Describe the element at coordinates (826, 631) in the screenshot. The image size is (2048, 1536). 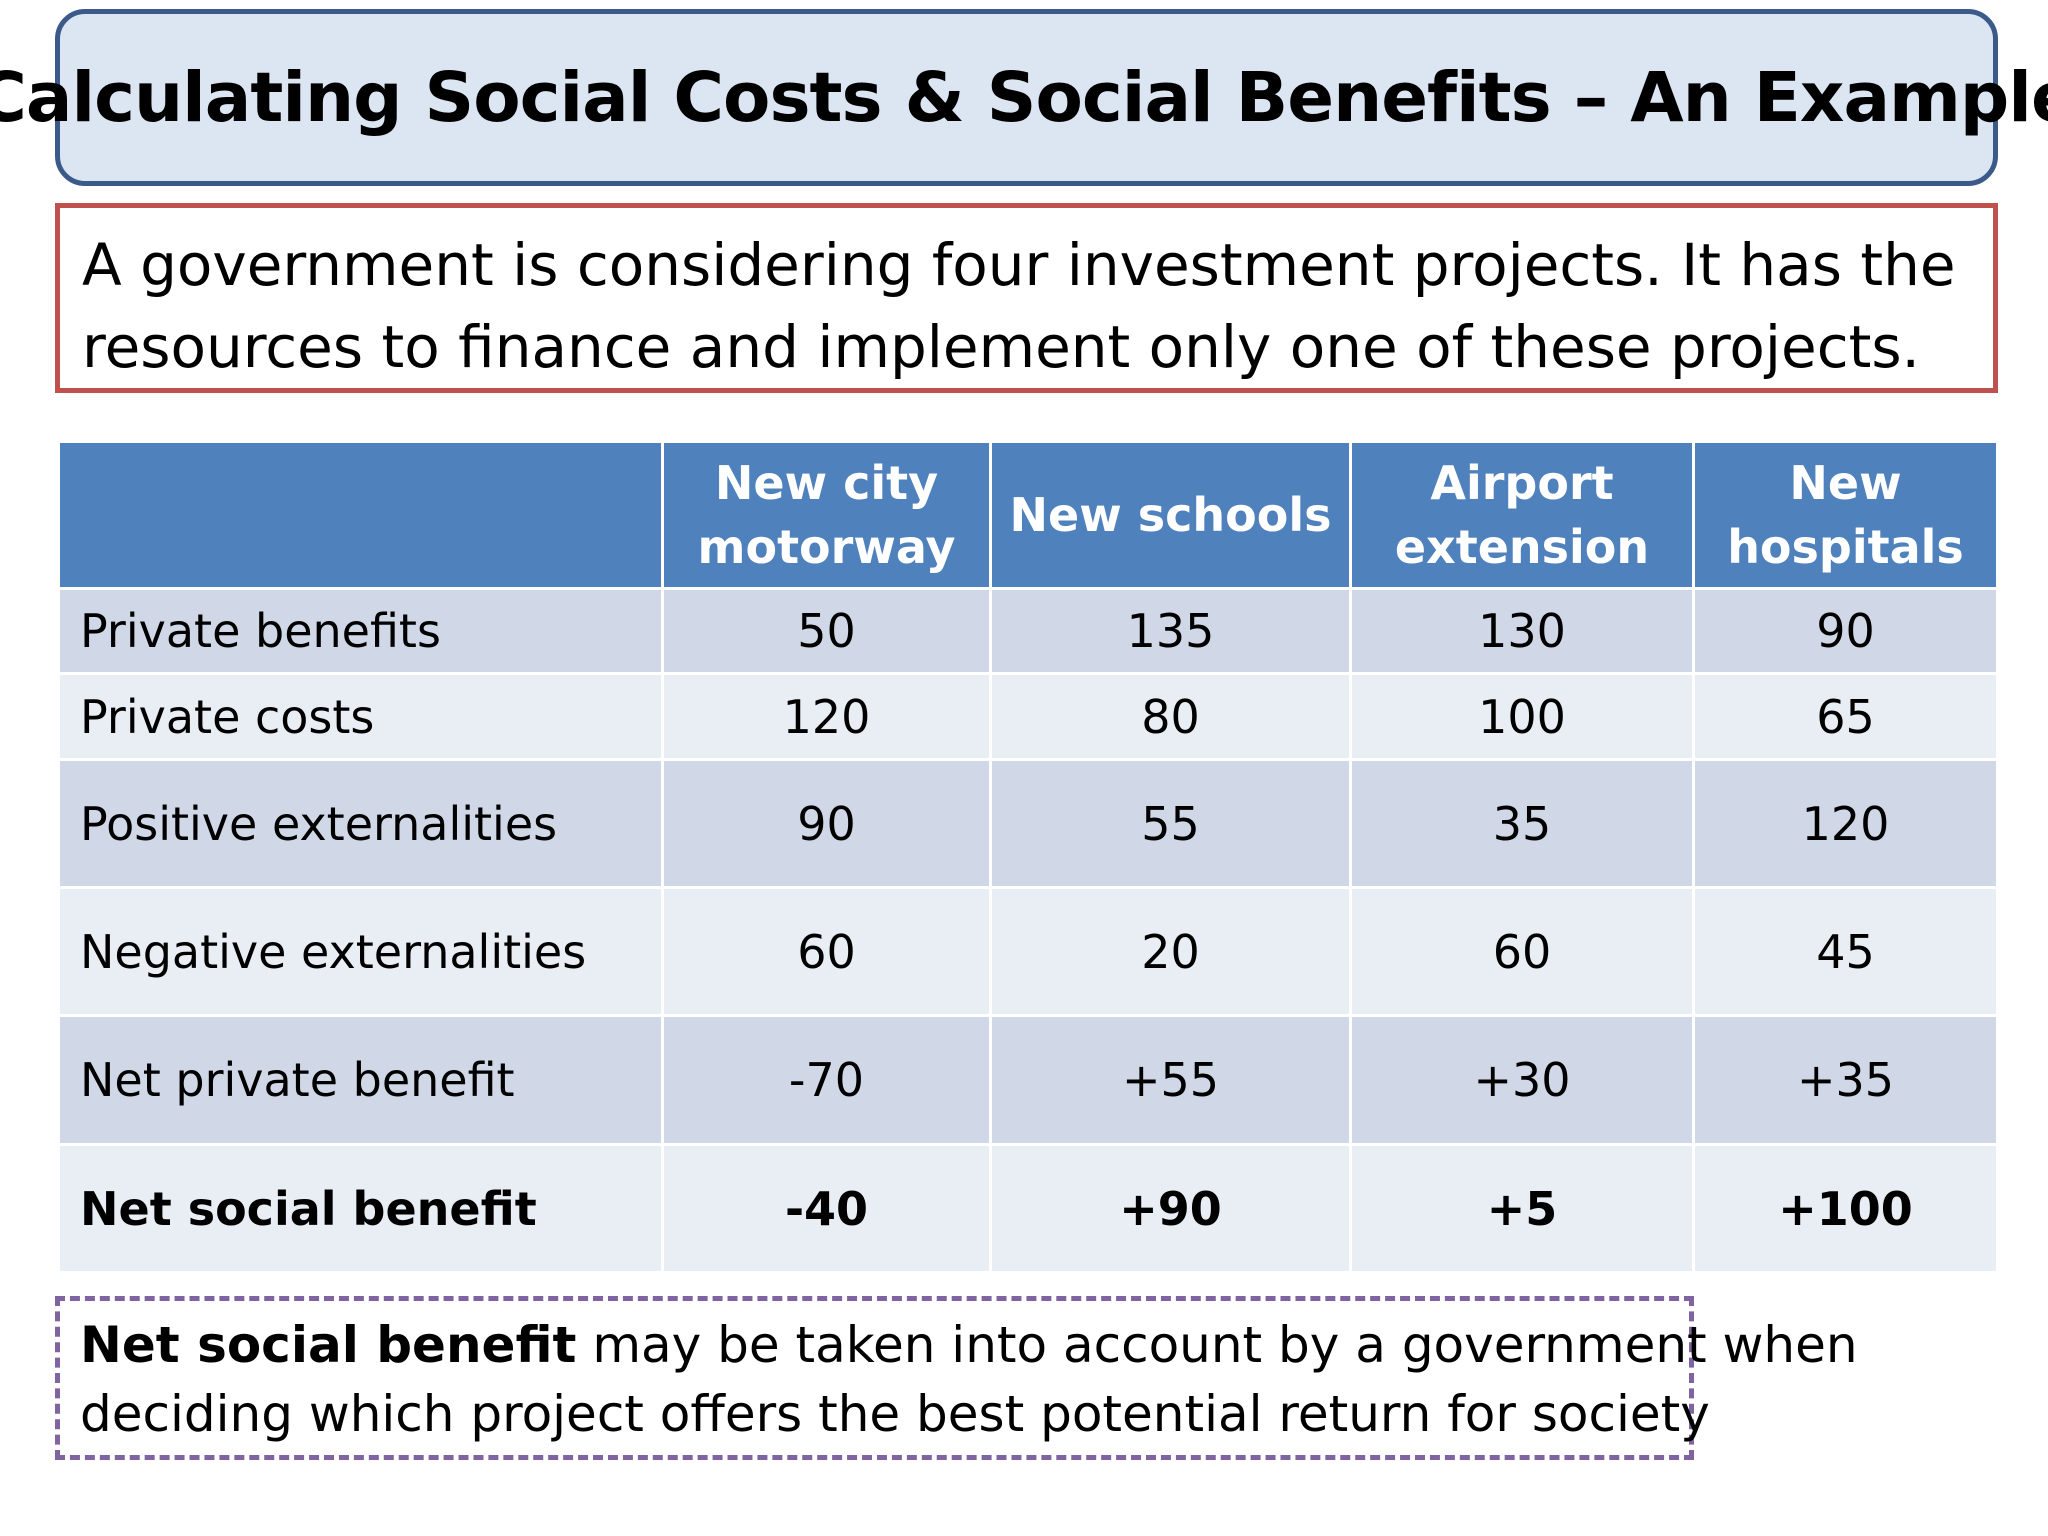
I see `table-cell: 50` at that location.